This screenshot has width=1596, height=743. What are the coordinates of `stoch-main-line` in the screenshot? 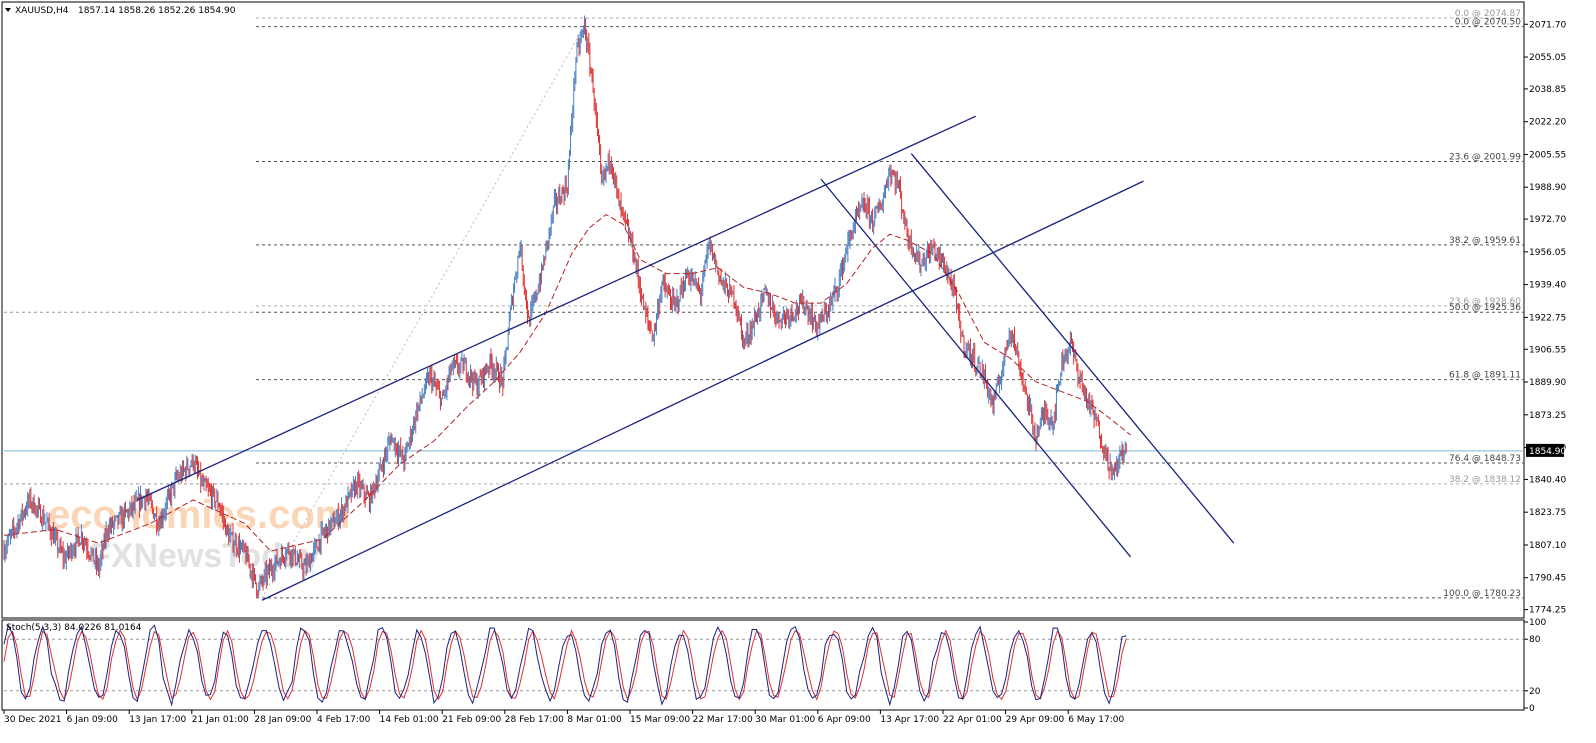 It's located at (565, 665).